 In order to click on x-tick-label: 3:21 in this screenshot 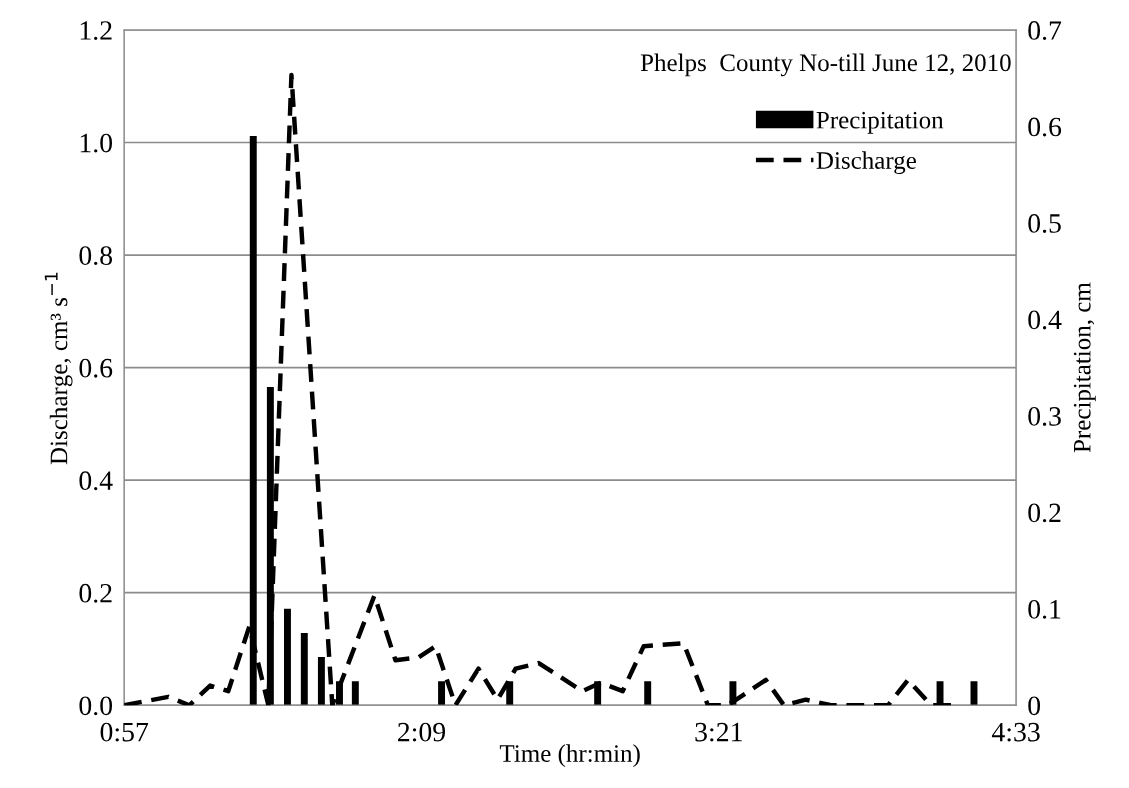, I will do `click(718, 732)`.